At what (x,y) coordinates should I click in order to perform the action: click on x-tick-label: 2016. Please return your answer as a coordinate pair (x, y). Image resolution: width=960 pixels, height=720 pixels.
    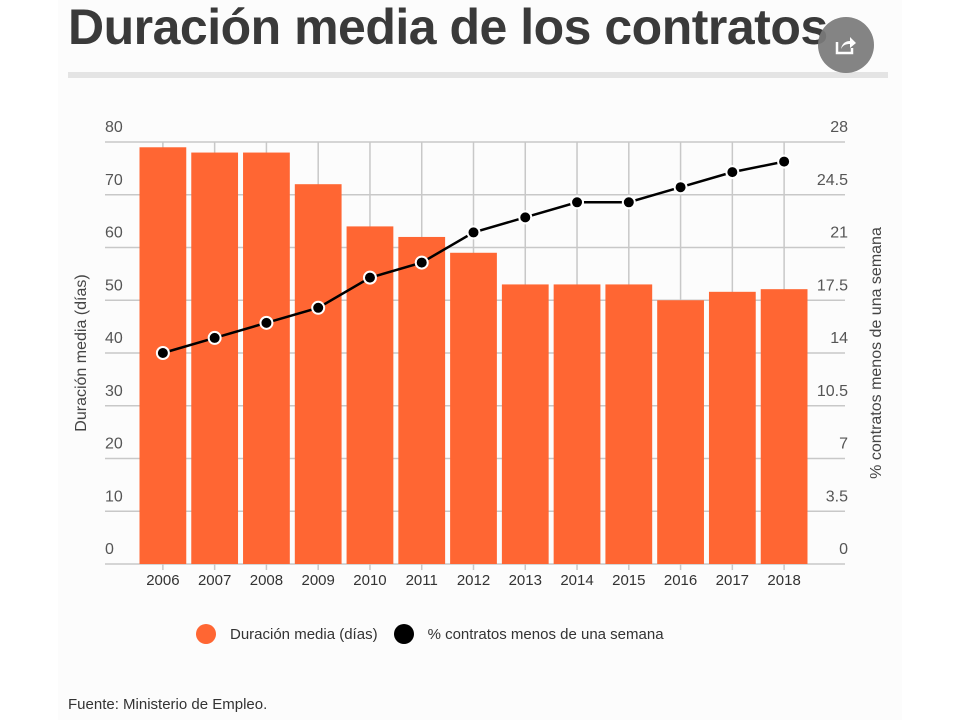
    Looking at the image, I should click on (680, 580).